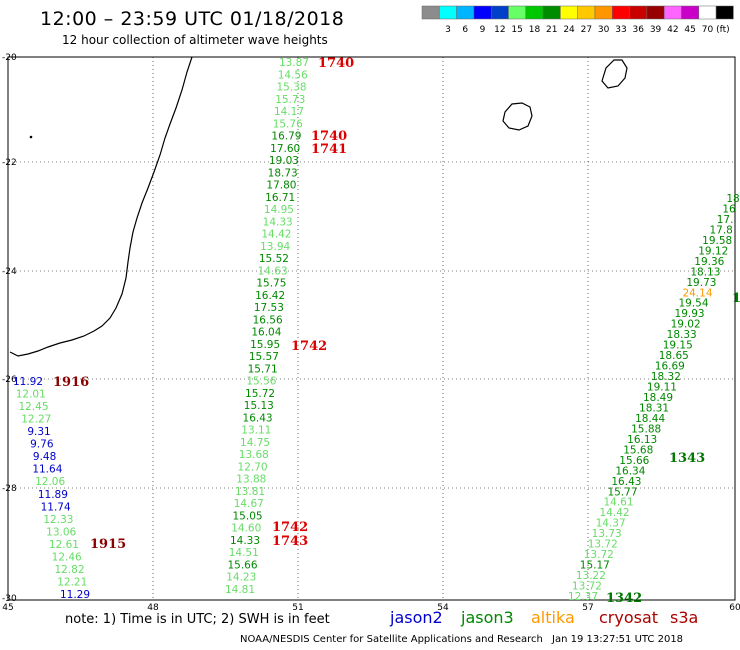 The width and height of the screenshot is (740, 650). What do you see at coordinates (535, 30) in the screenshot?
I see `legend-tick-label: 18` at bounding box center [535, 30].